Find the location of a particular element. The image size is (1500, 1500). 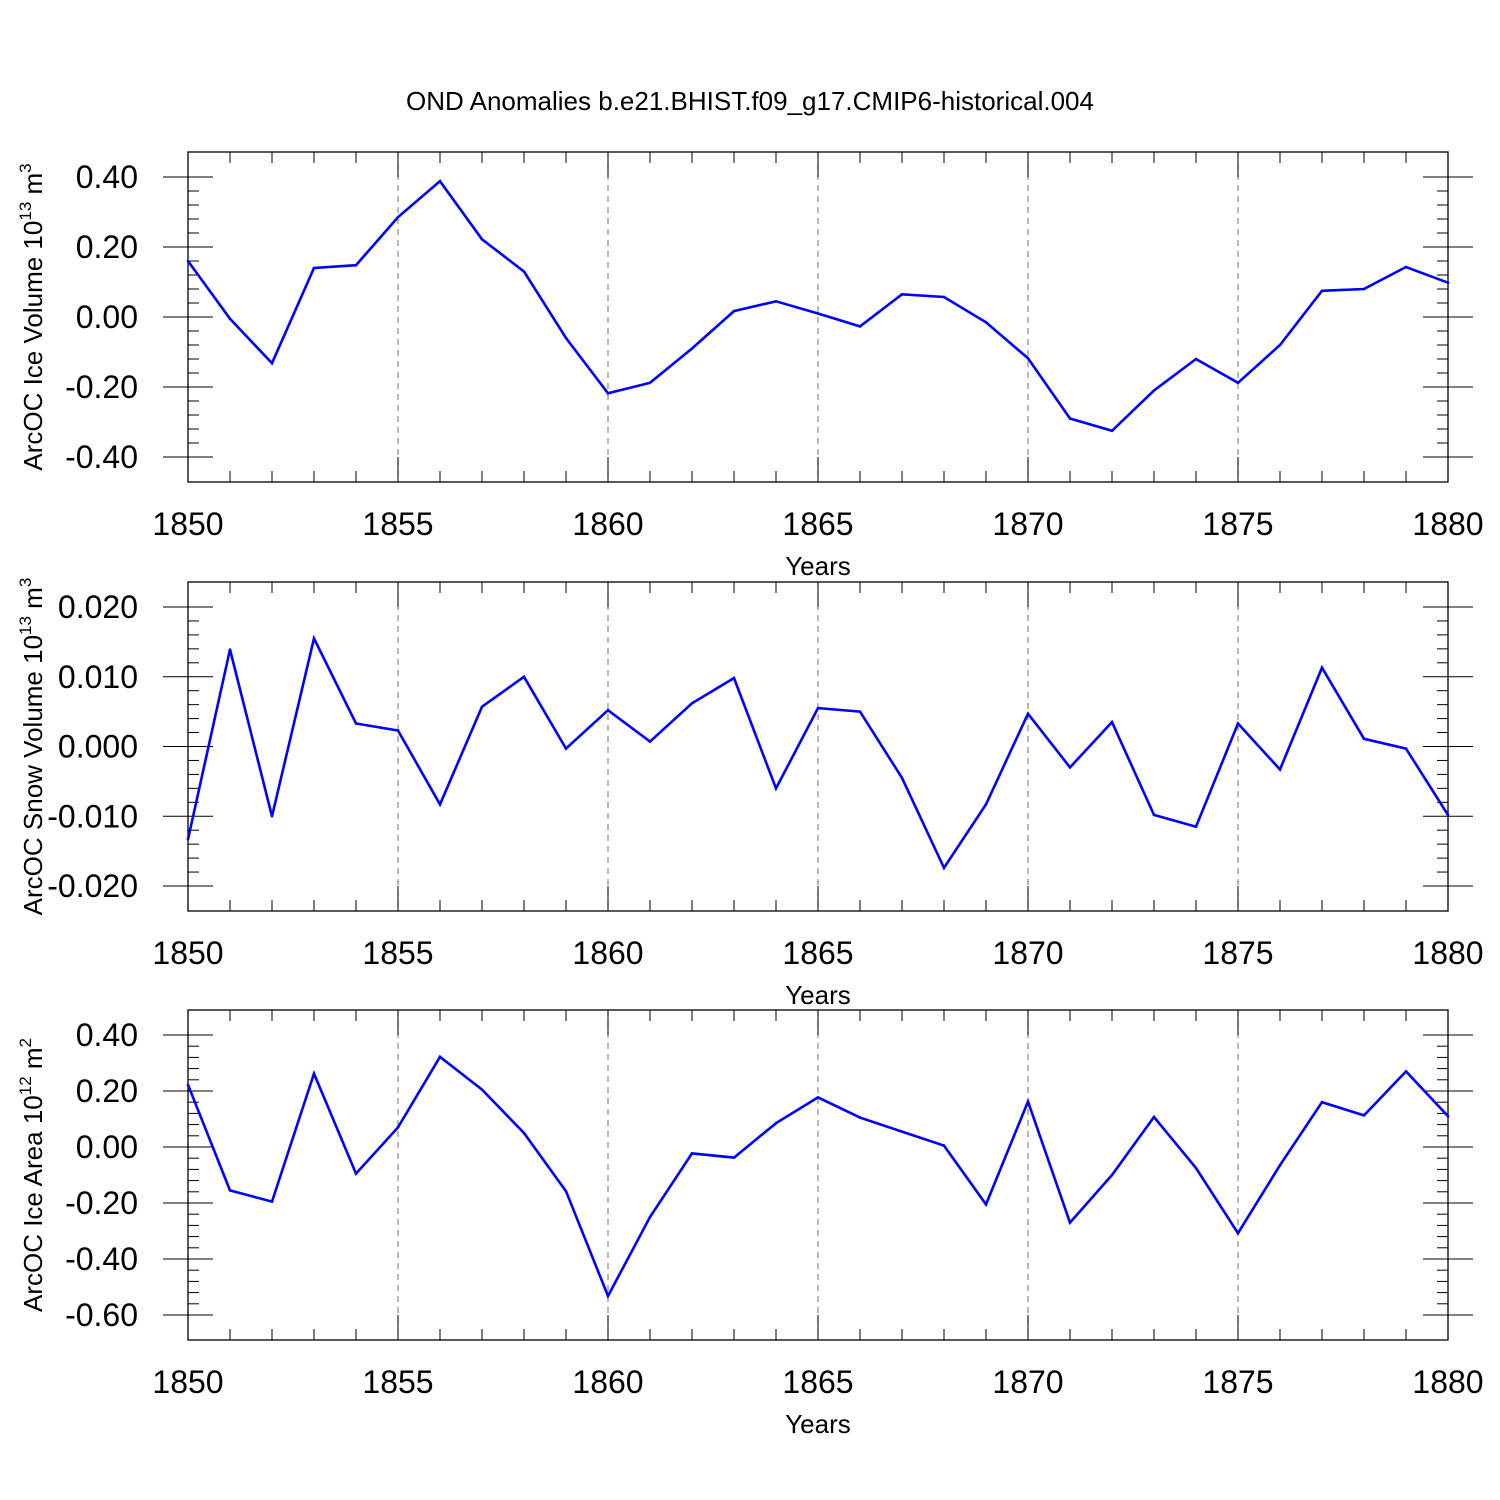

y-axis-title: ArcOC Ice Area 1012 m2 is located at coordinates (32, 1175).